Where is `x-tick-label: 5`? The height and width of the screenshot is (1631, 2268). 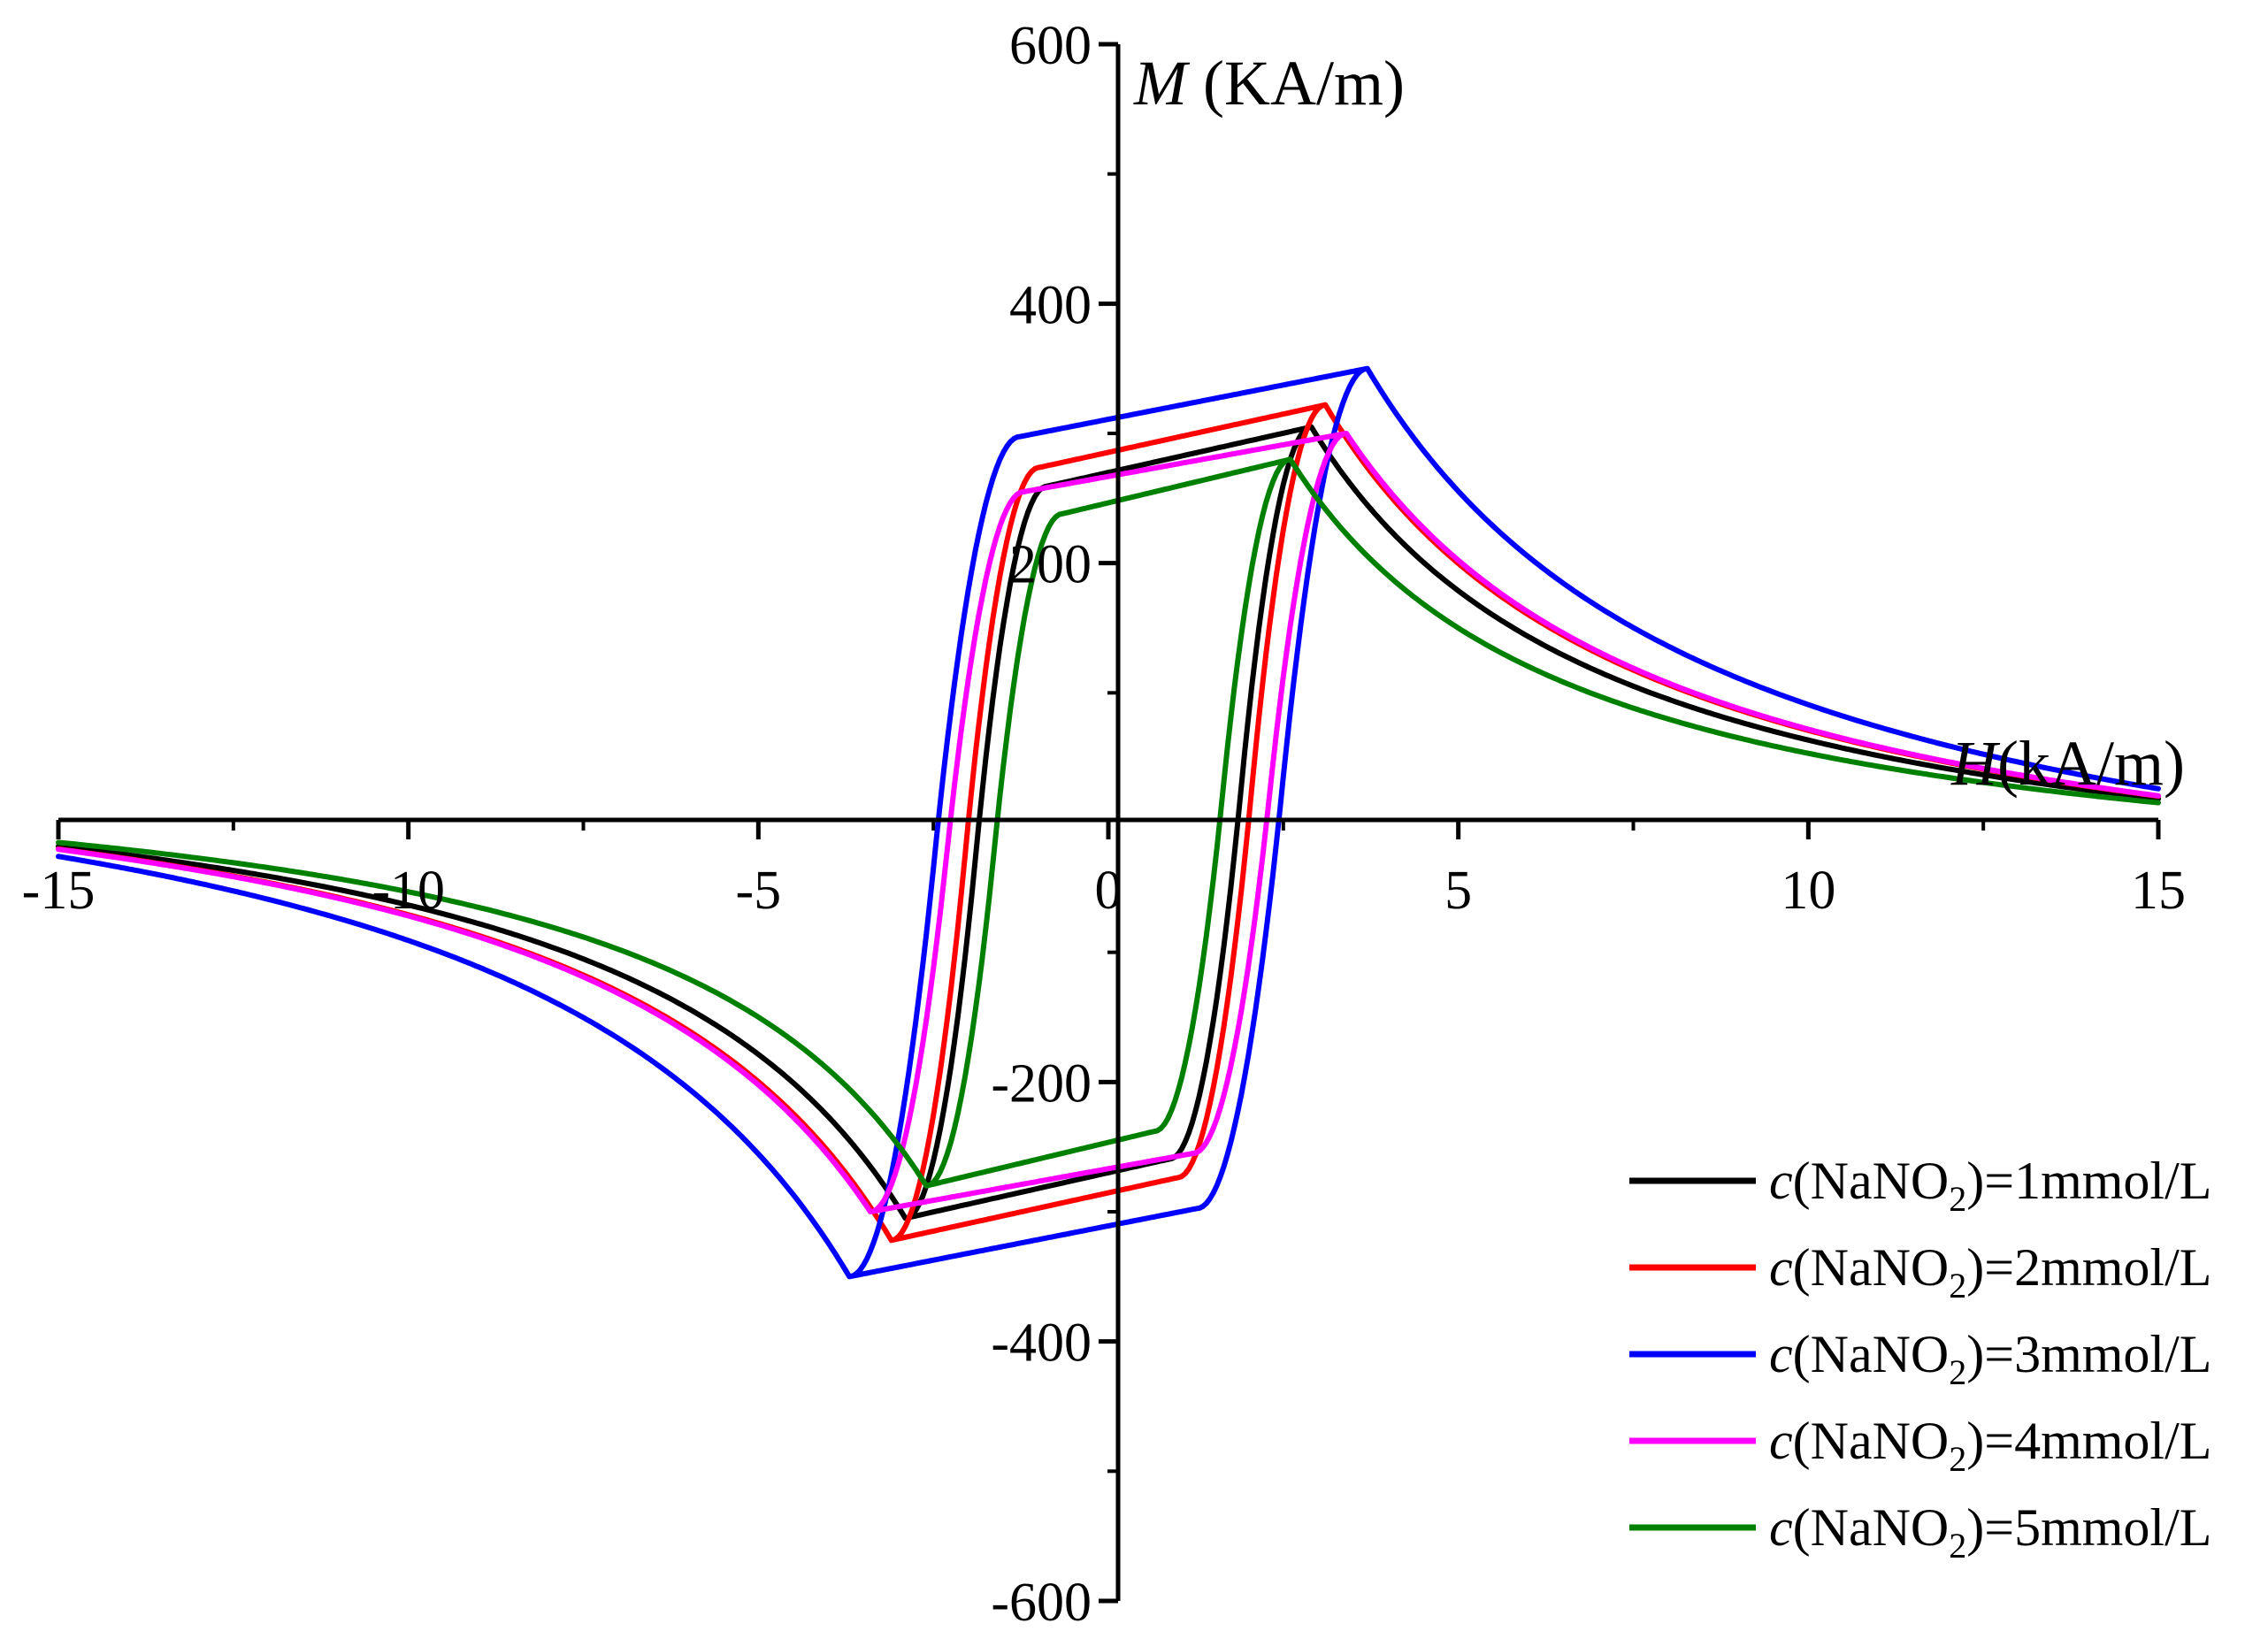 x-tick-label: 5 is located at coordinates (1458, 891).